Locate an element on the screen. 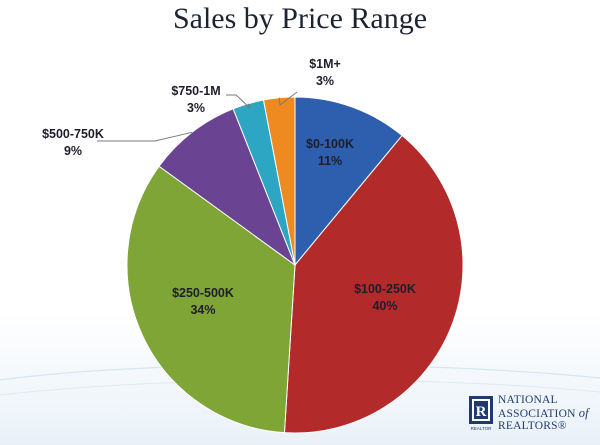  slice-category-label-1m: $1M+ is located at coordinates (325, 64).